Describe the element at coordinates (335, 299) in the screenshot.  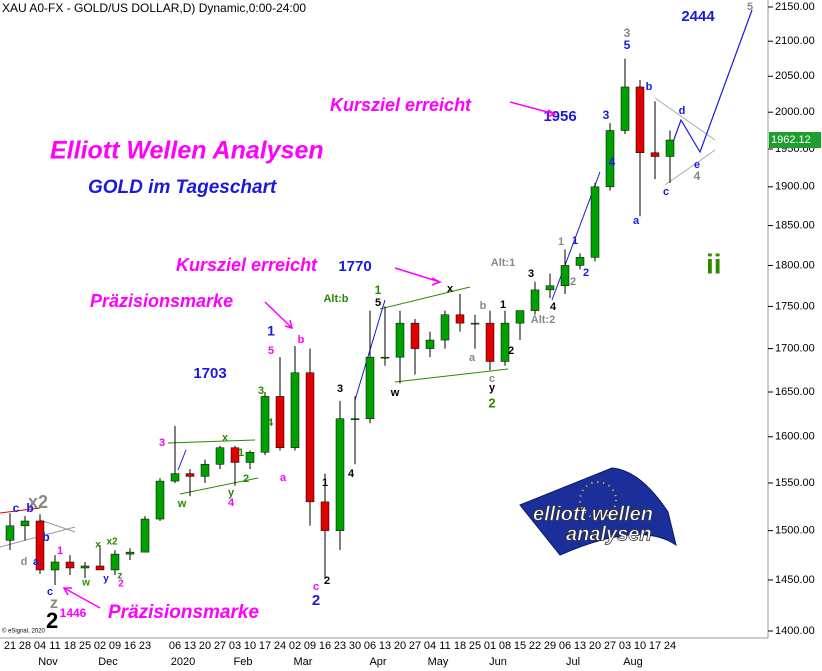
I see `annotation: Alt:b` at that location.